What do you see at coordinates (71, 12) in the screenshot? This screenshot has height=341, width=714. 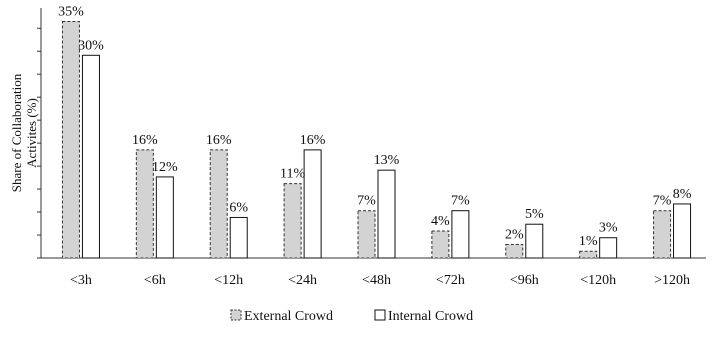 I see `data-label-external-crowd: 35%` at bounding box center [71, 12].